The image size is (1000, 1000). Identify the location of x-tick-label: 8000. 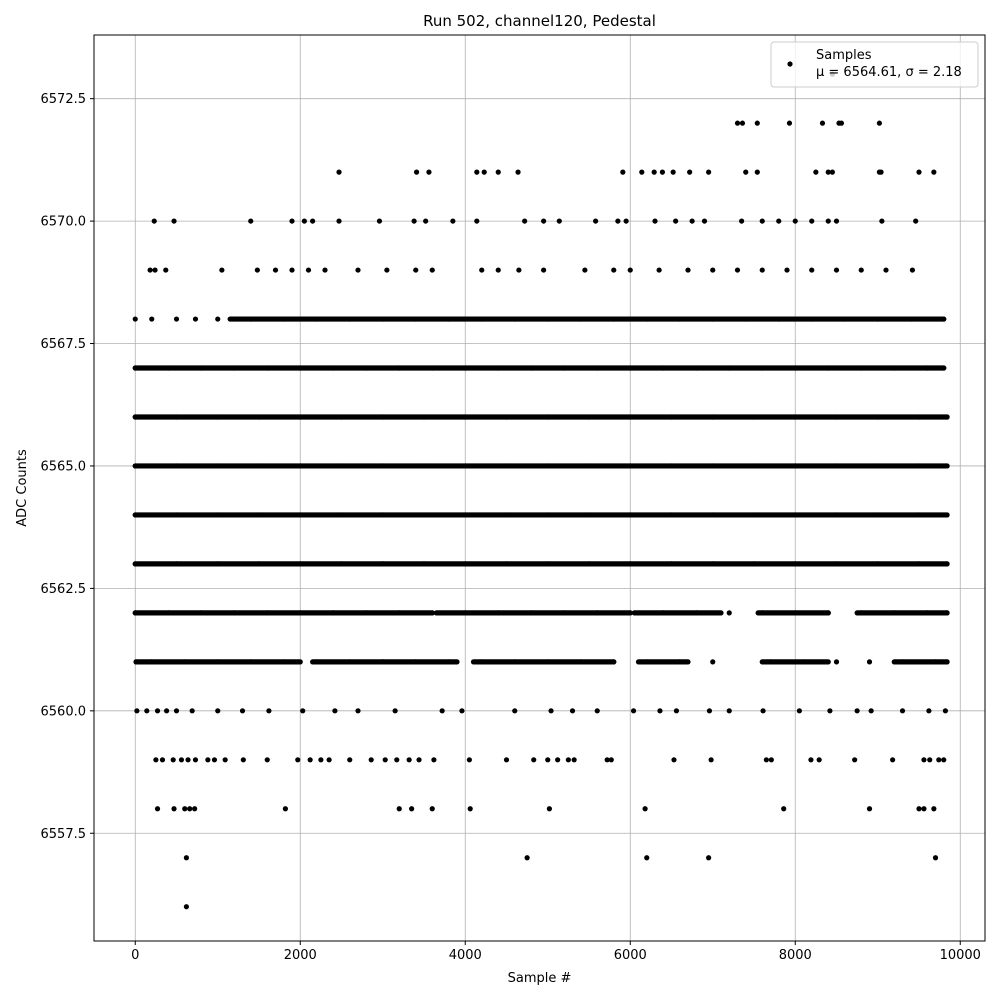
(795, 955).